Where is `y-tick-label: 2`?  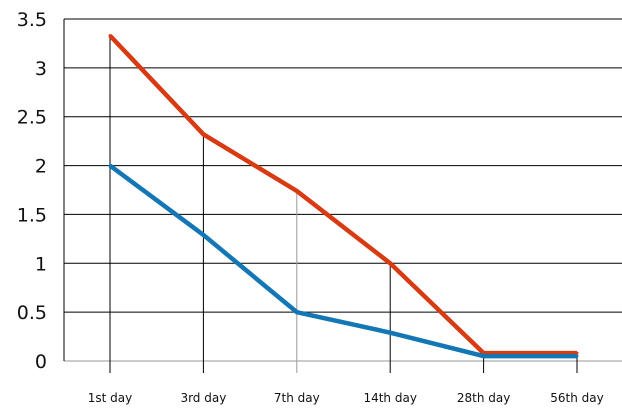
y-tick-label: 2 is located at coordinates (41, 167).